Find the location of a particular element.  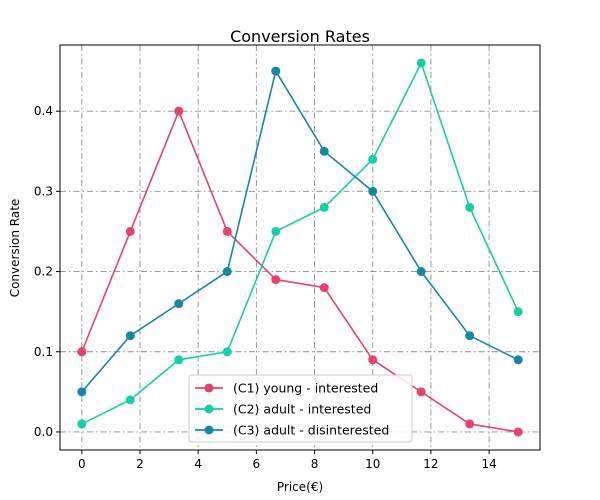

x-tick-label: 10 is located at coordinates (372, 464).